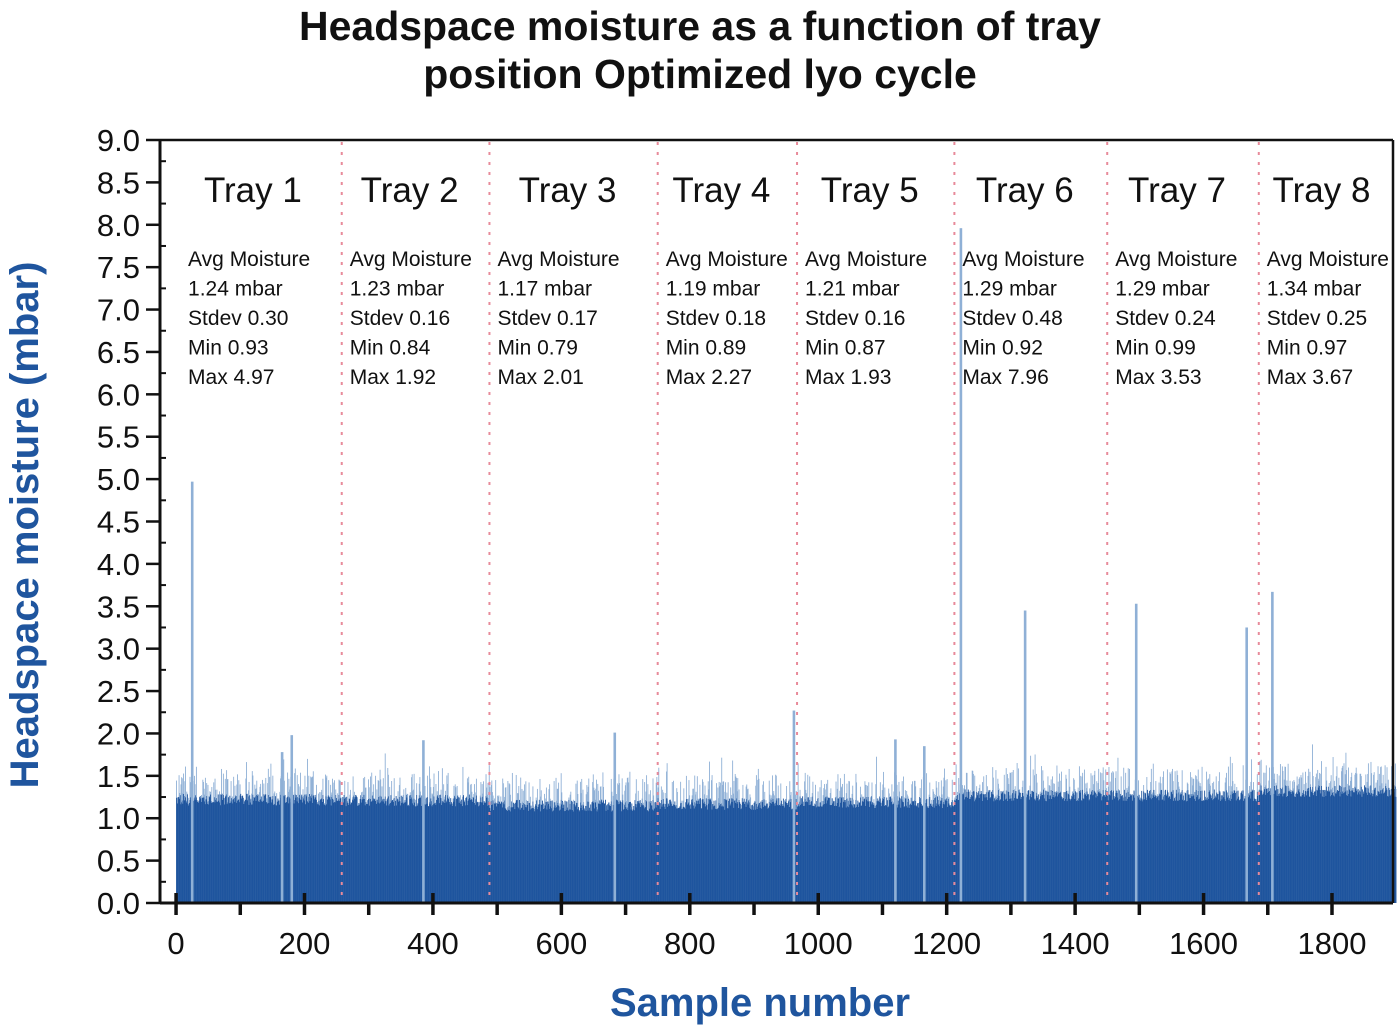  What do you see at coordinates (615, 817) in the screenshot?
I see `bar-peak` at bounding box center [615, 817].